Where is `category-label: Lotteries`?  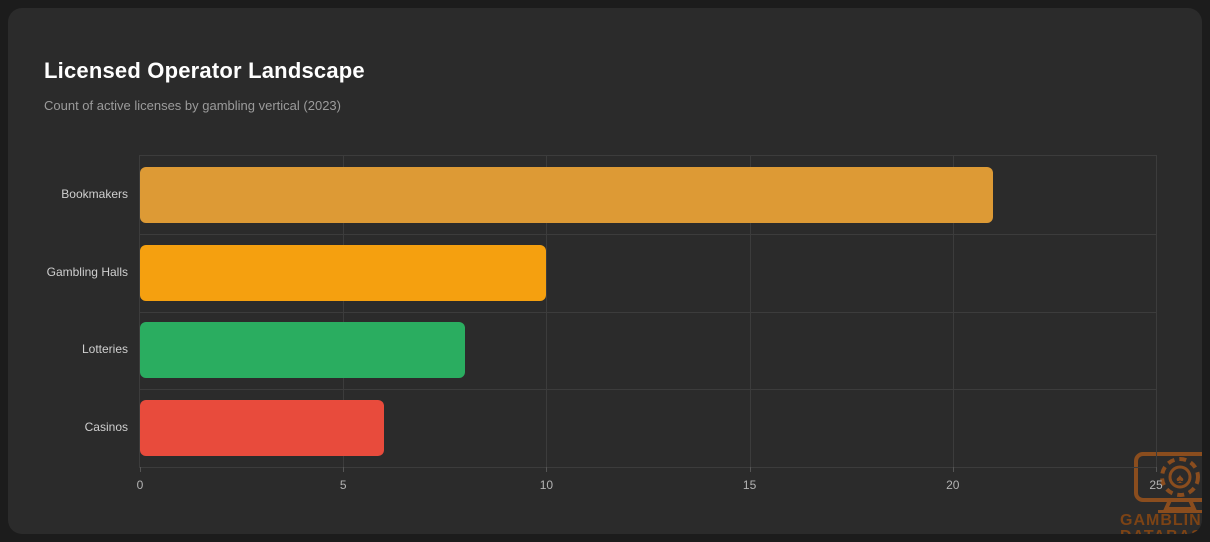
category-label: Lotteries is located at coordinates (104, 349).